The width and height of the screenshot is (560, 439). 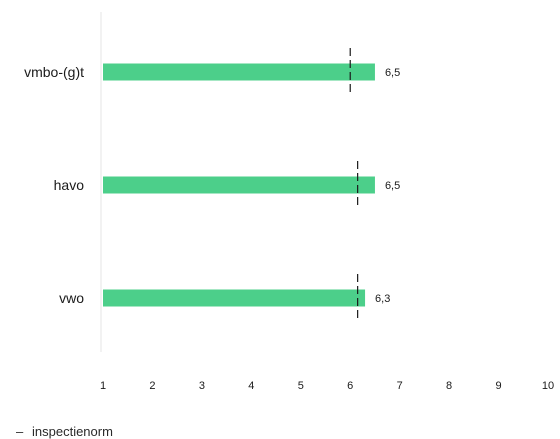 What do you see at coordinates (449, 386) in the screenshot?
I see `x-tick-label: 8` at bounding box center [449, 386].